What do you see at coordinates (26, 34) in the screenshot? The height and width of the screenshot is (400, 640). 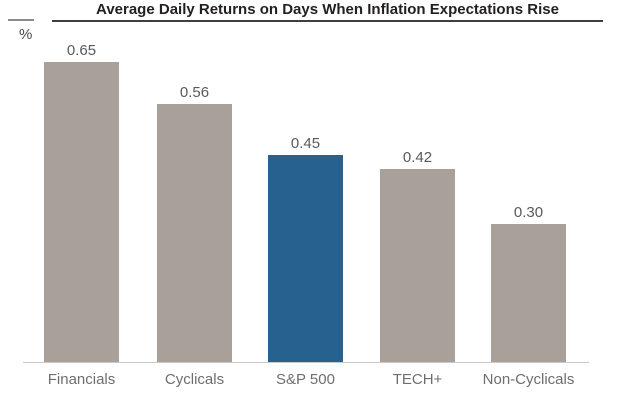 I see `y-axis-unit-label: %` at bounding box center [26, 34].